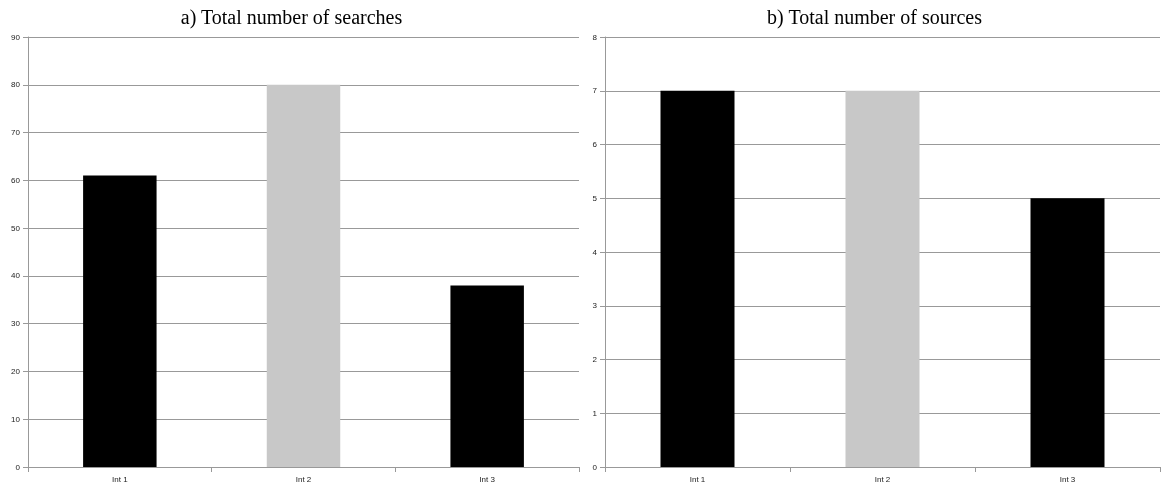  I want to click on y-tick-label: 5, so click(595, 198).